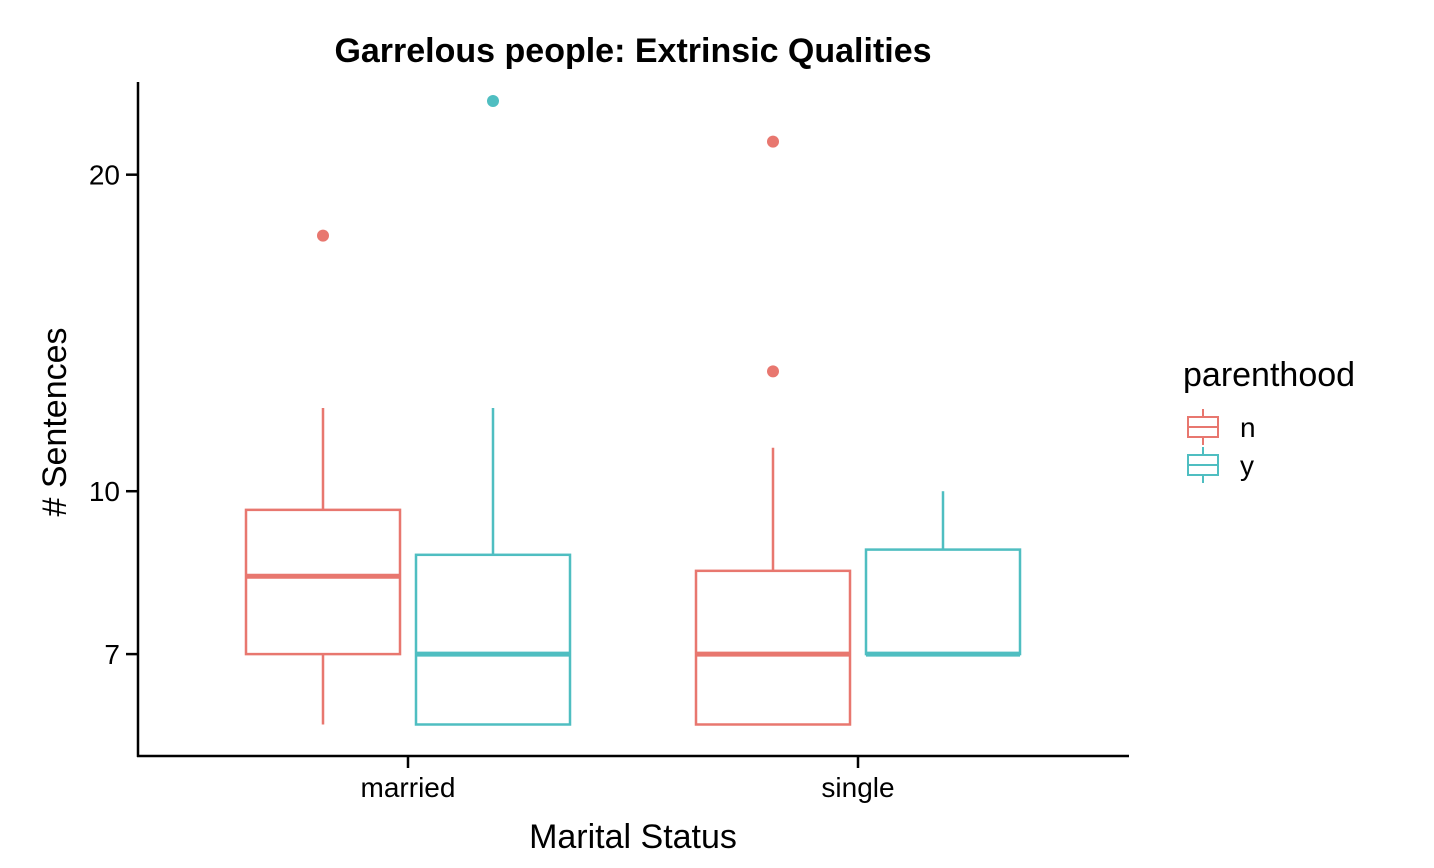 Image resolution: width=1434 pixels, height=868 pixels. What do you see at coordinates (323, 477) in the screenshot?
I see `box-n-married` at bounding box center [323, 477].